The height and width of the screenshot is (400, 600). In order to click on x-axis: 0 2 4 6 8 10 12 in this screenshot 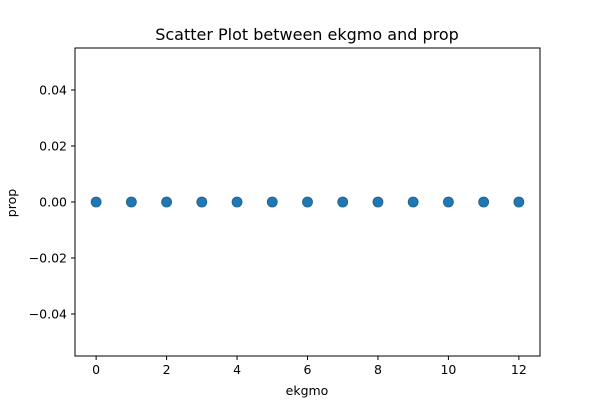, I will do `click(309, 366)`.